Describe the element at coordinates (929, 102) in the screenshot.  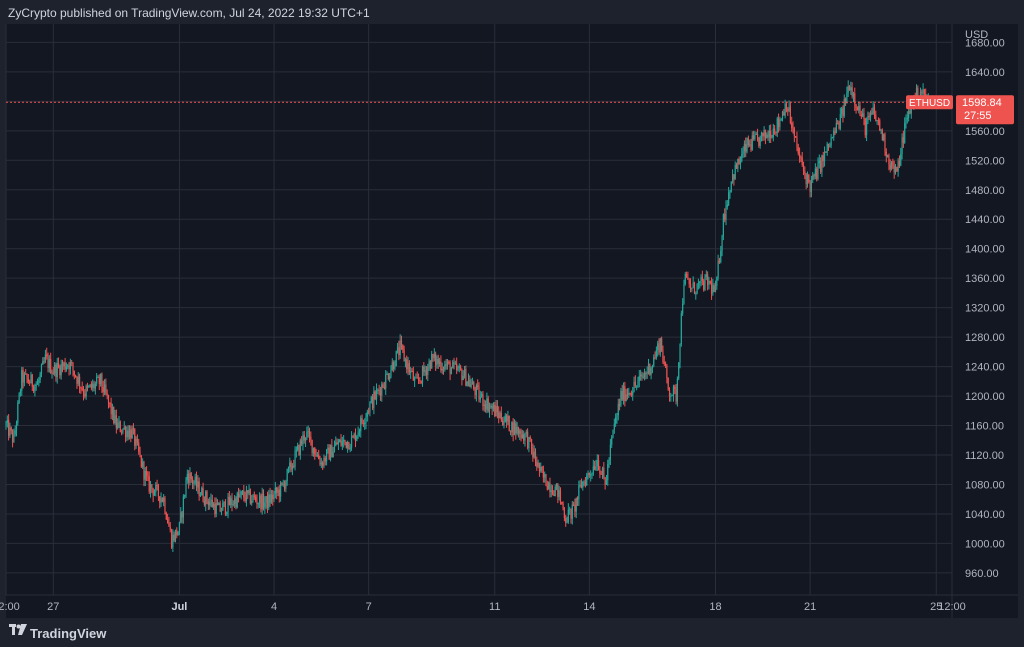
I see `symbol-tag: ETHUSD` at that location.